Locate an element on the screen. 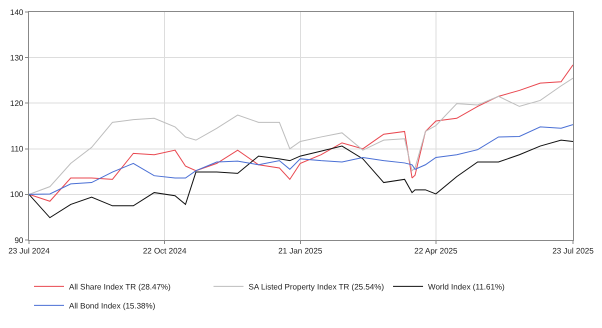  legend-label: All Share Index TR (28.47%) is located at coordinates (120, 287).